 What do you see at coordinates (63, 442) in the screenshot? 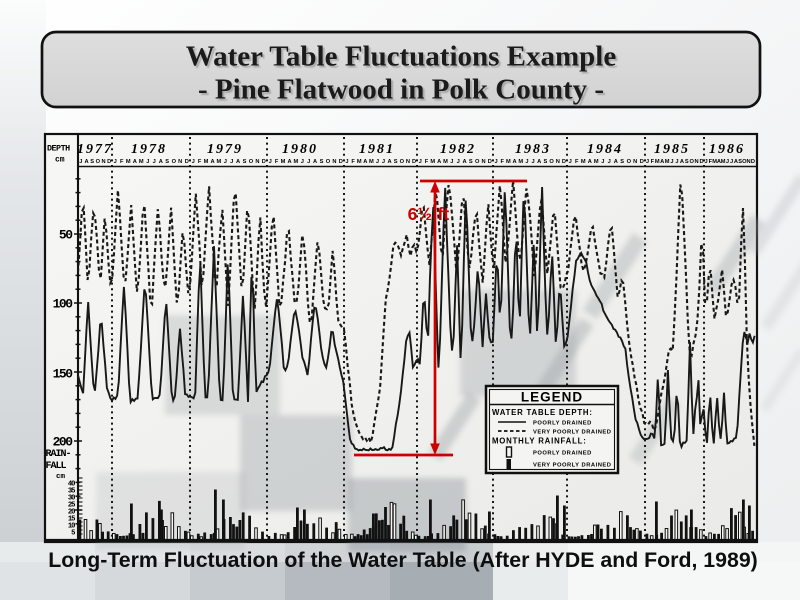
I see `svg-text: 200` at bounding box center [63, 442].